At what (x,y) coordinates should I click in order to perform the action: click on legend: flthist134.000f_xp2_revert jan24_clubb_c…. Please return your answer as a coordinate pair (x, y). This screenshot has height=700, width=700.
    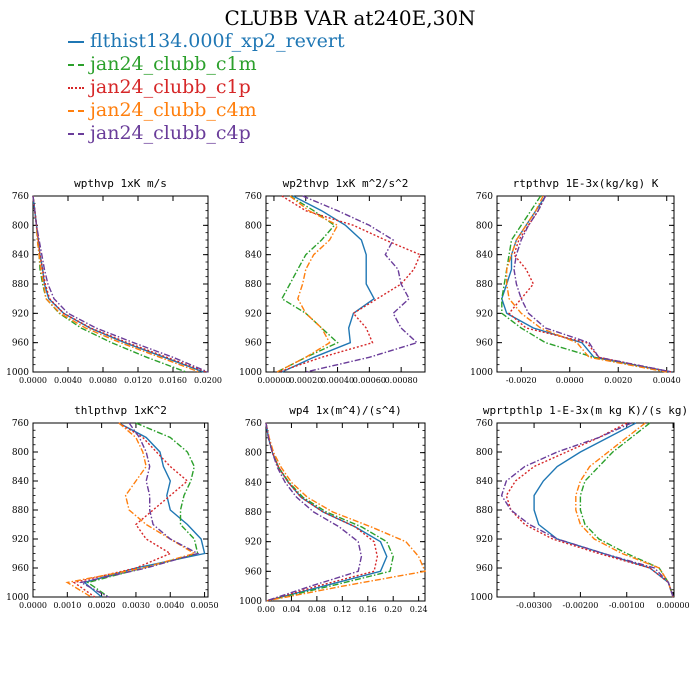
    Looking at the image, I should click on (206, 87).